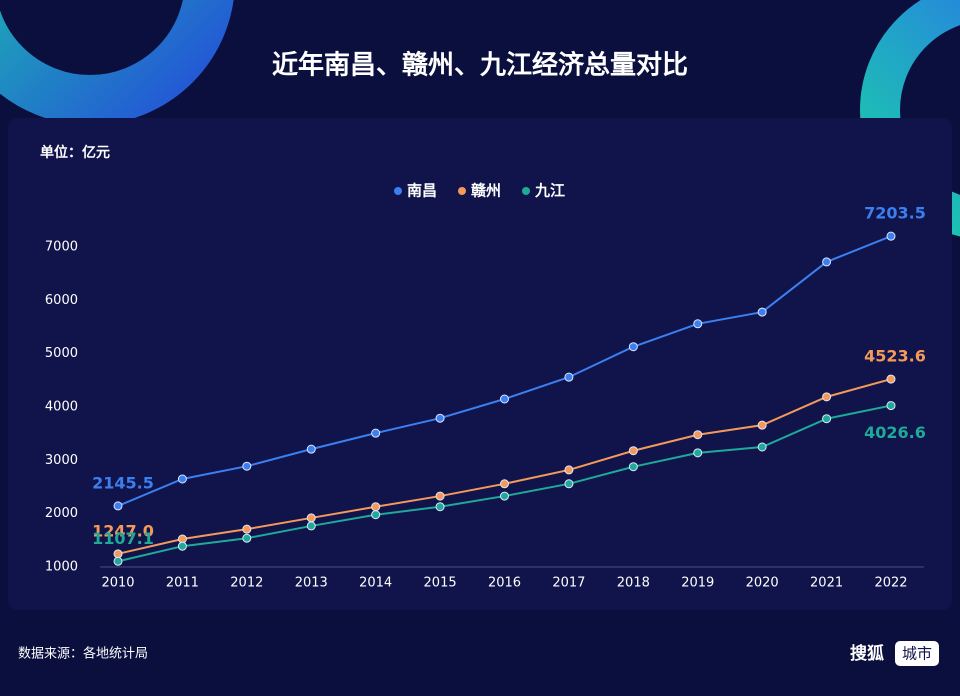 The width and height of the screenshot is (960, 696). Describe the element at coordinates (61, 513) in the screenshot. I see `y-tick-label: 2000` at that location.